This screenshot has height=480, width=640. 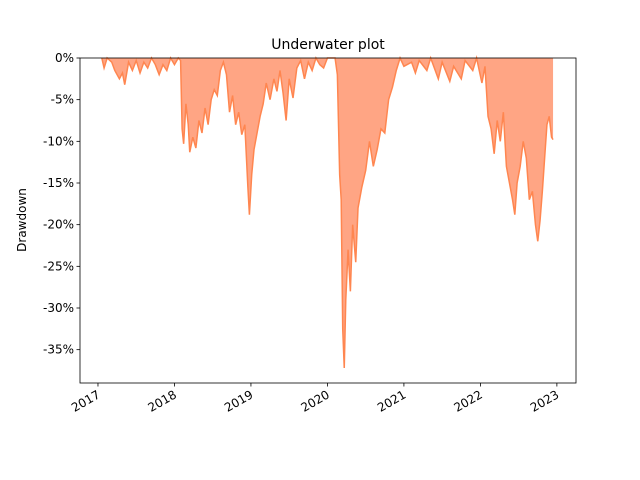 What do you see at coordinates (544, 400) in the screenshot?
I see `x-tick-label: 2023` at bounding box center [544, 400].